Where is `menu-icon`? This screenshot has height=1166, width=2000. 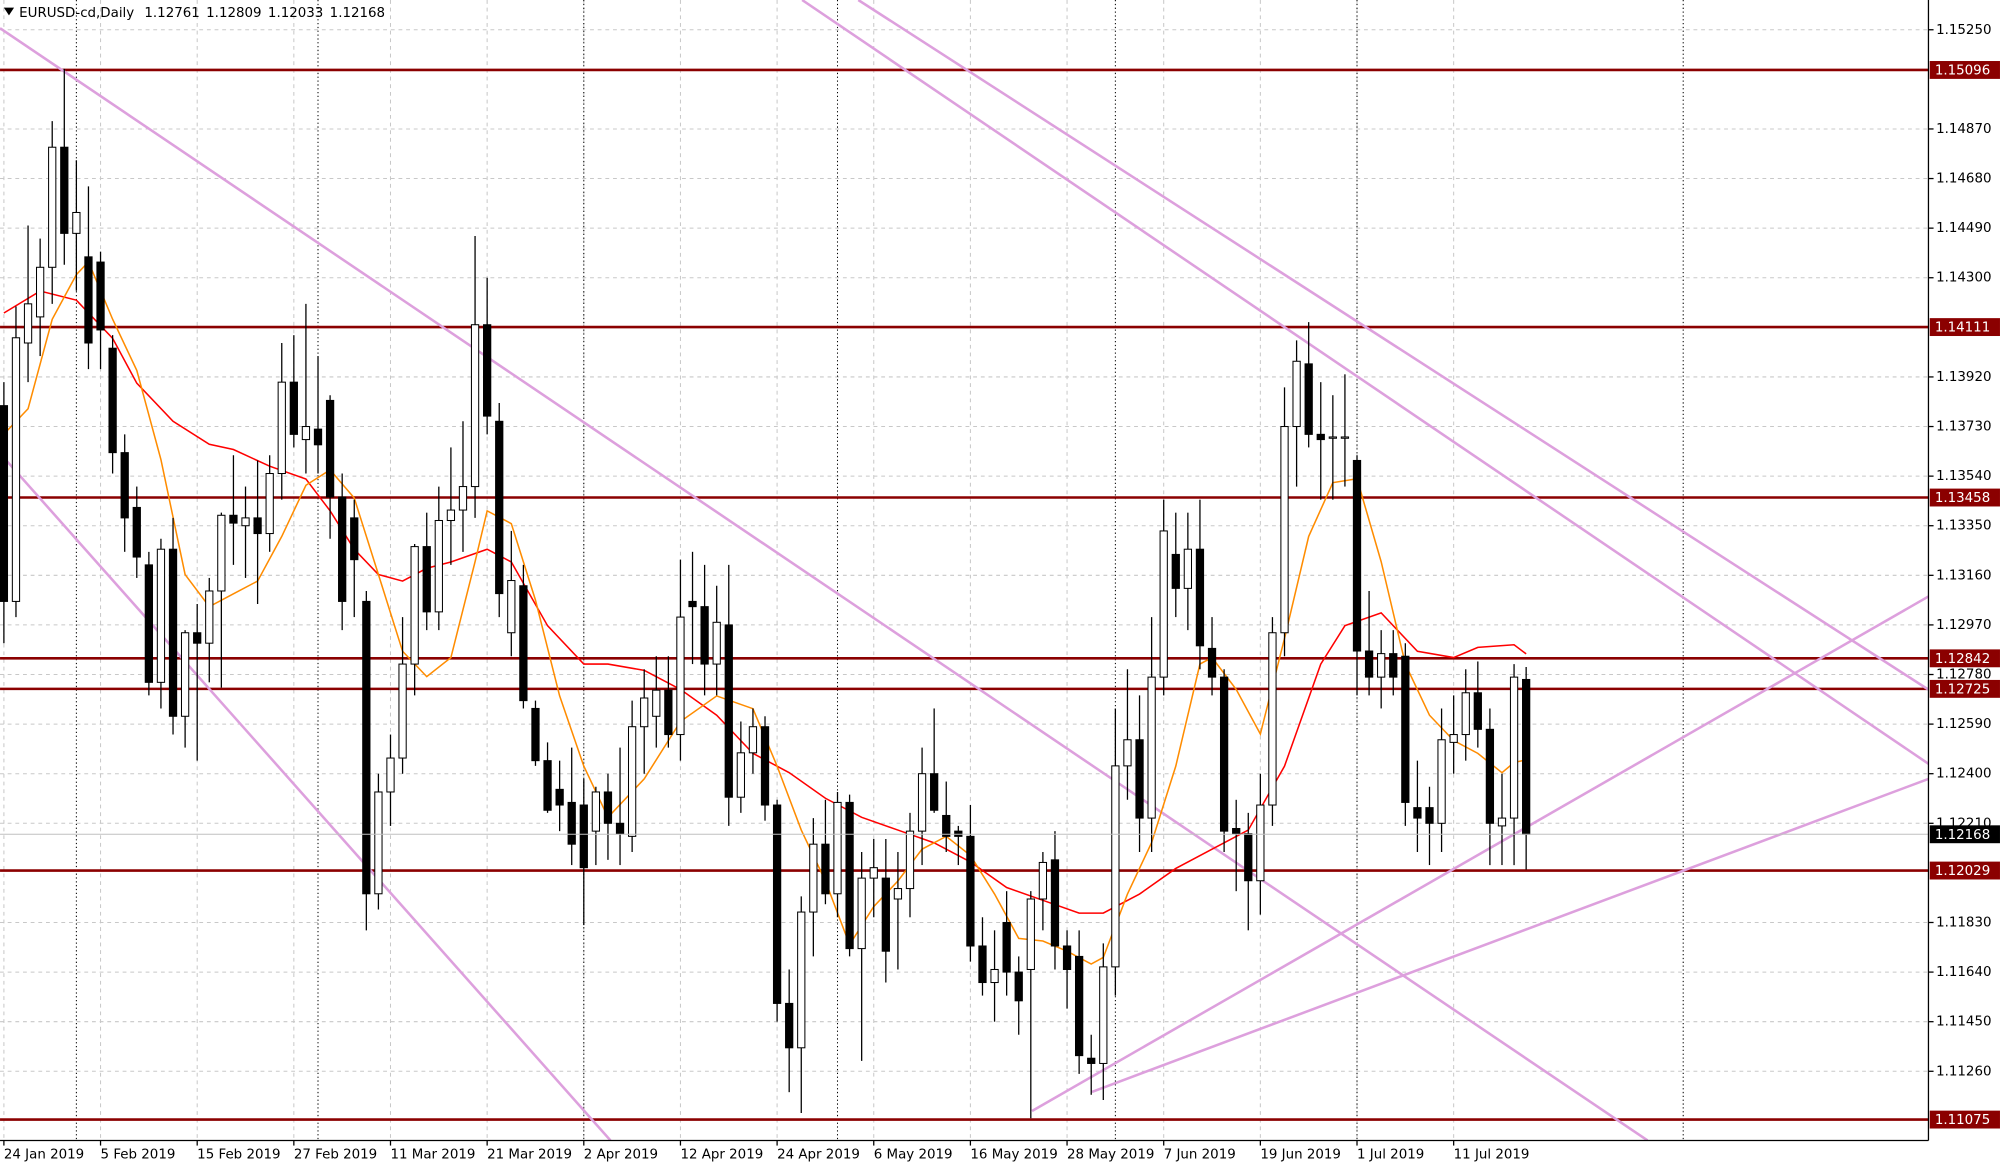
menu-icon is located at coordinates (9, 11).